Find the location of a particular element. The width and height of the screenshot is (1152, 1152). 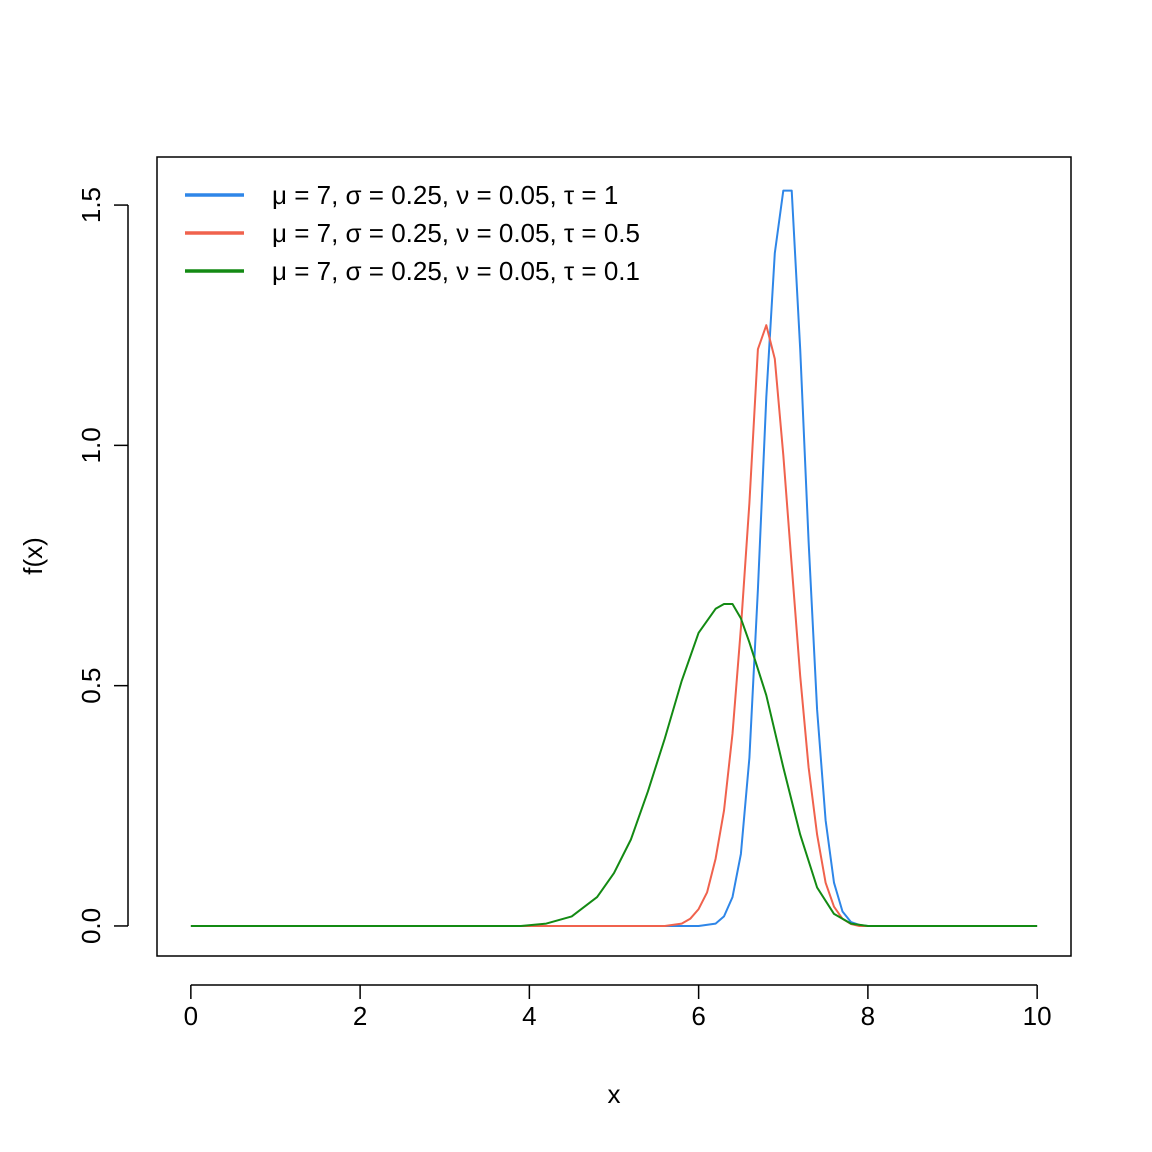

legend-label-1: μ = 7, σ = 0.25, ν = 0.05, τ = 1 is located at coordinates (445, 195).